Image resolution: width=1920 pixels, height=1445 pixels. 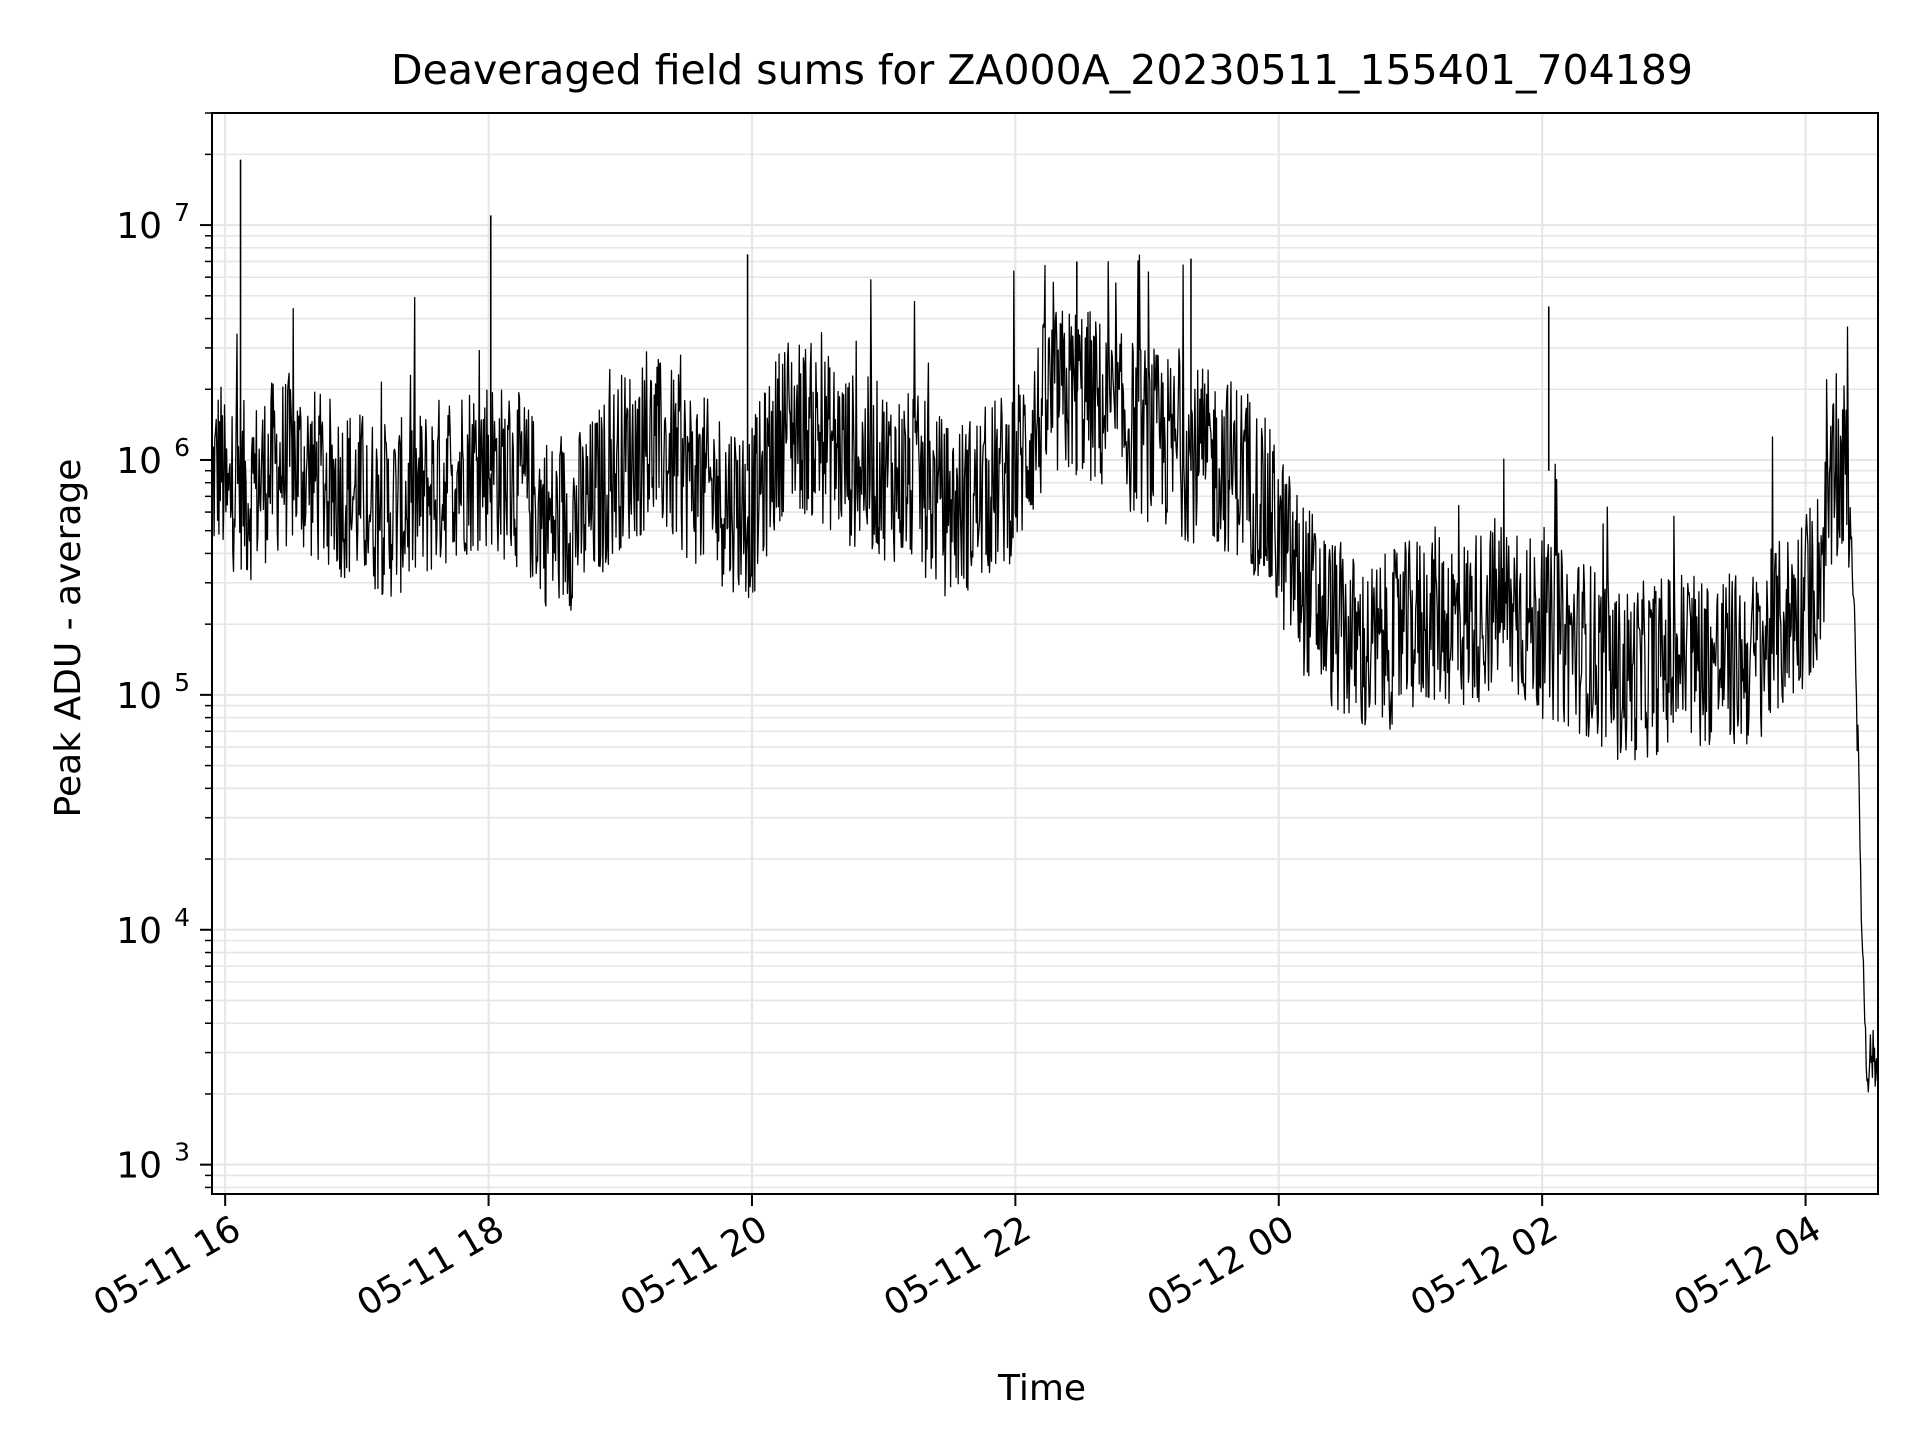 I want to click on y-axis-label: Peak ADU - average, so click(x=68, y=638).